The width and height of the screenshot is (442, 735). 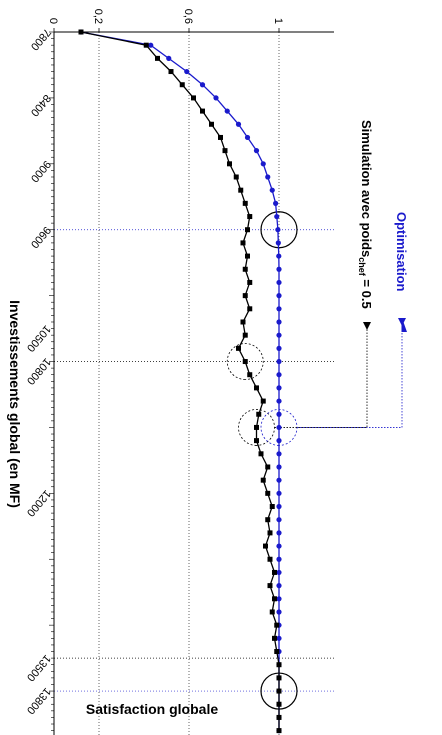 I want to click on legend-optimisation-label: Optimisation, so click(x=401, y=252).